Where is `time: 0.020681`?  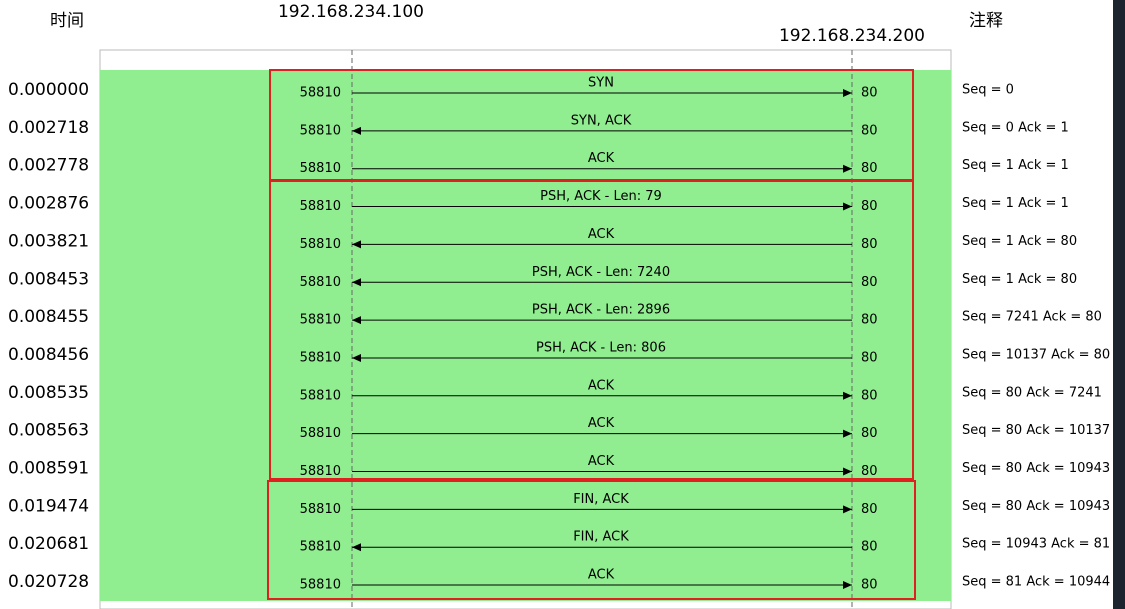
time: 0.020681 is located at coordinates (48, 544).